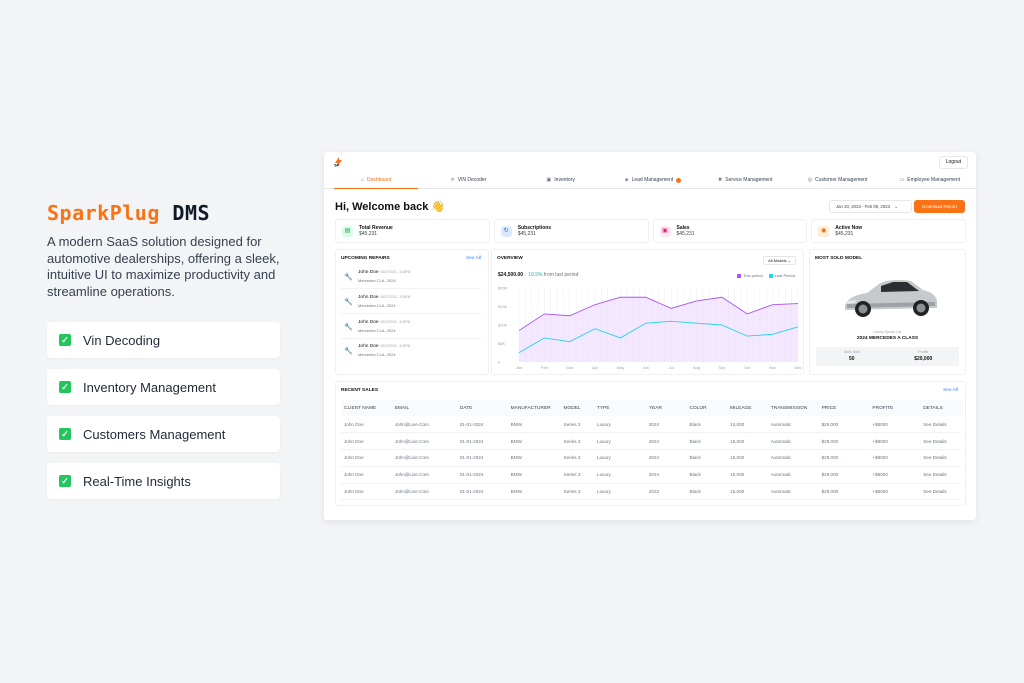  I want to click on y-tick-label: $15K, so click(503, 306).